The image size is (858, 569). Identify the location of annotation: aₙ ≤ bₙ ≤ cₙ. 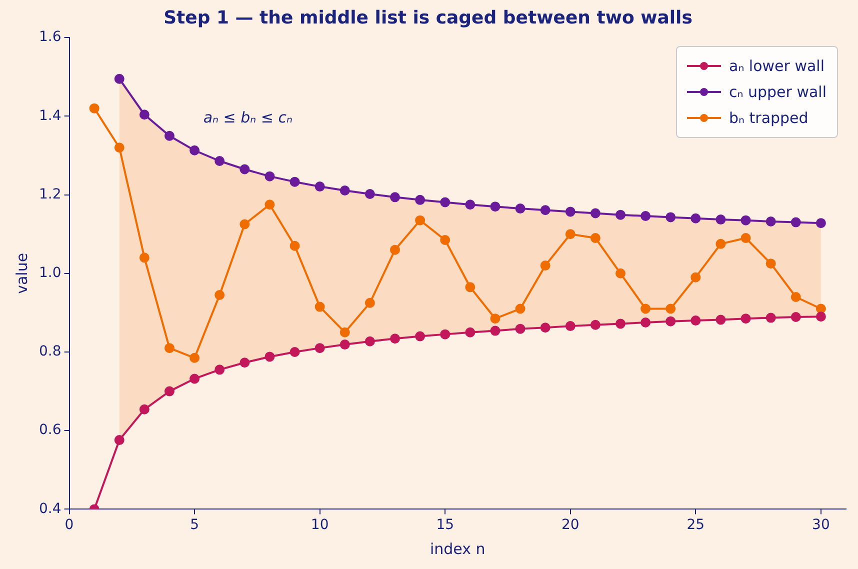
(247, 117).